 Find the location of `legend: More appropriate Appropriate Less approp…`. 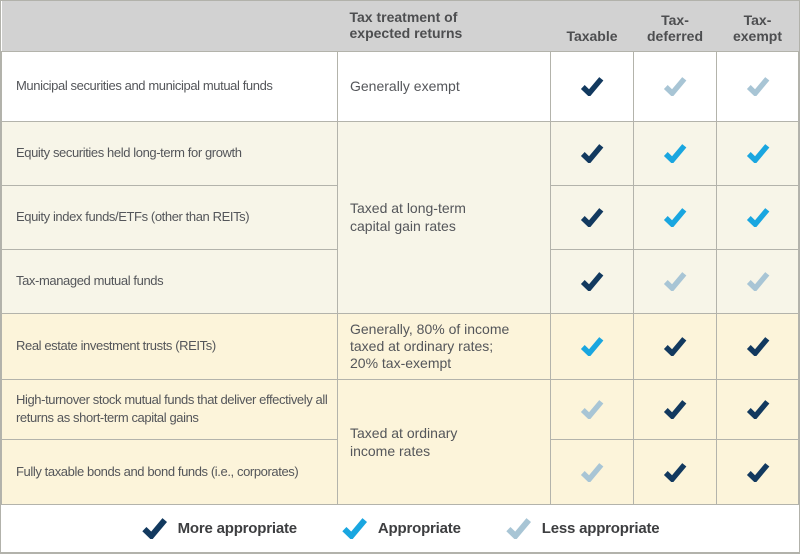

legend: More appropriate Appropriate Less approp… is located at coordinates (400, 528).